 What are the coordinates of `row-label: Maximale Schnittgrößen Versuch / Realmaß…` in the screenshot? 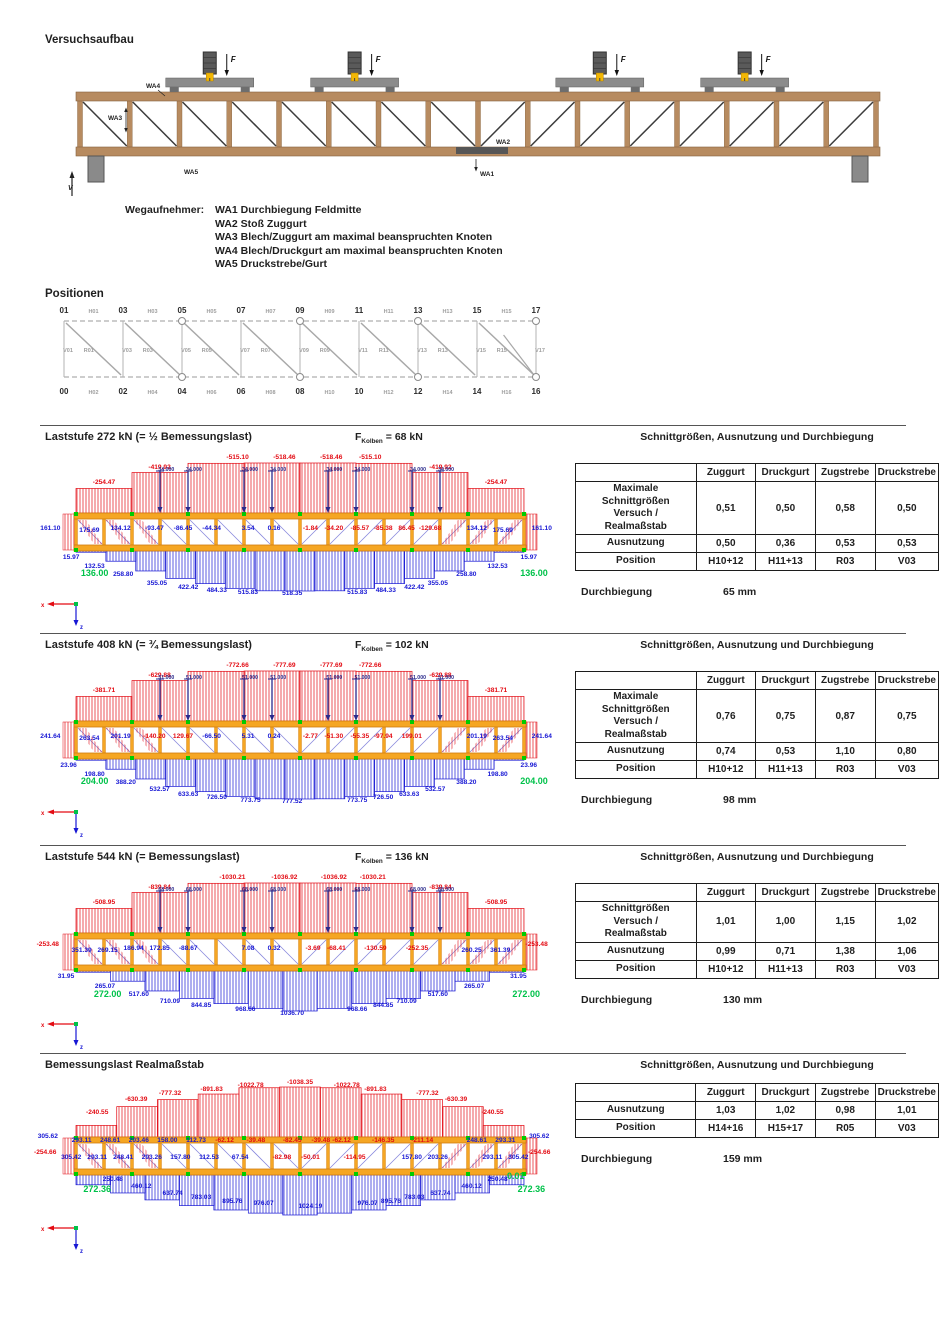 It's located at (636, 508).